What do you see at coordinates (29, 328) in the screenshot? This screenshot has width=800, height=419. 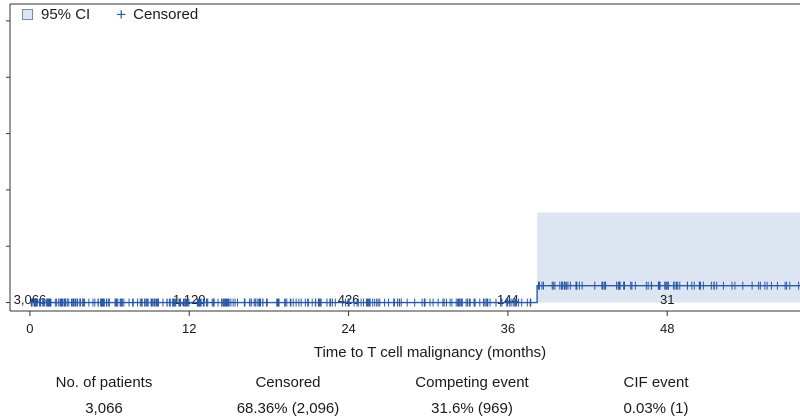 I see `x-tick-label-0: 0` at bounding box center [29, 328].